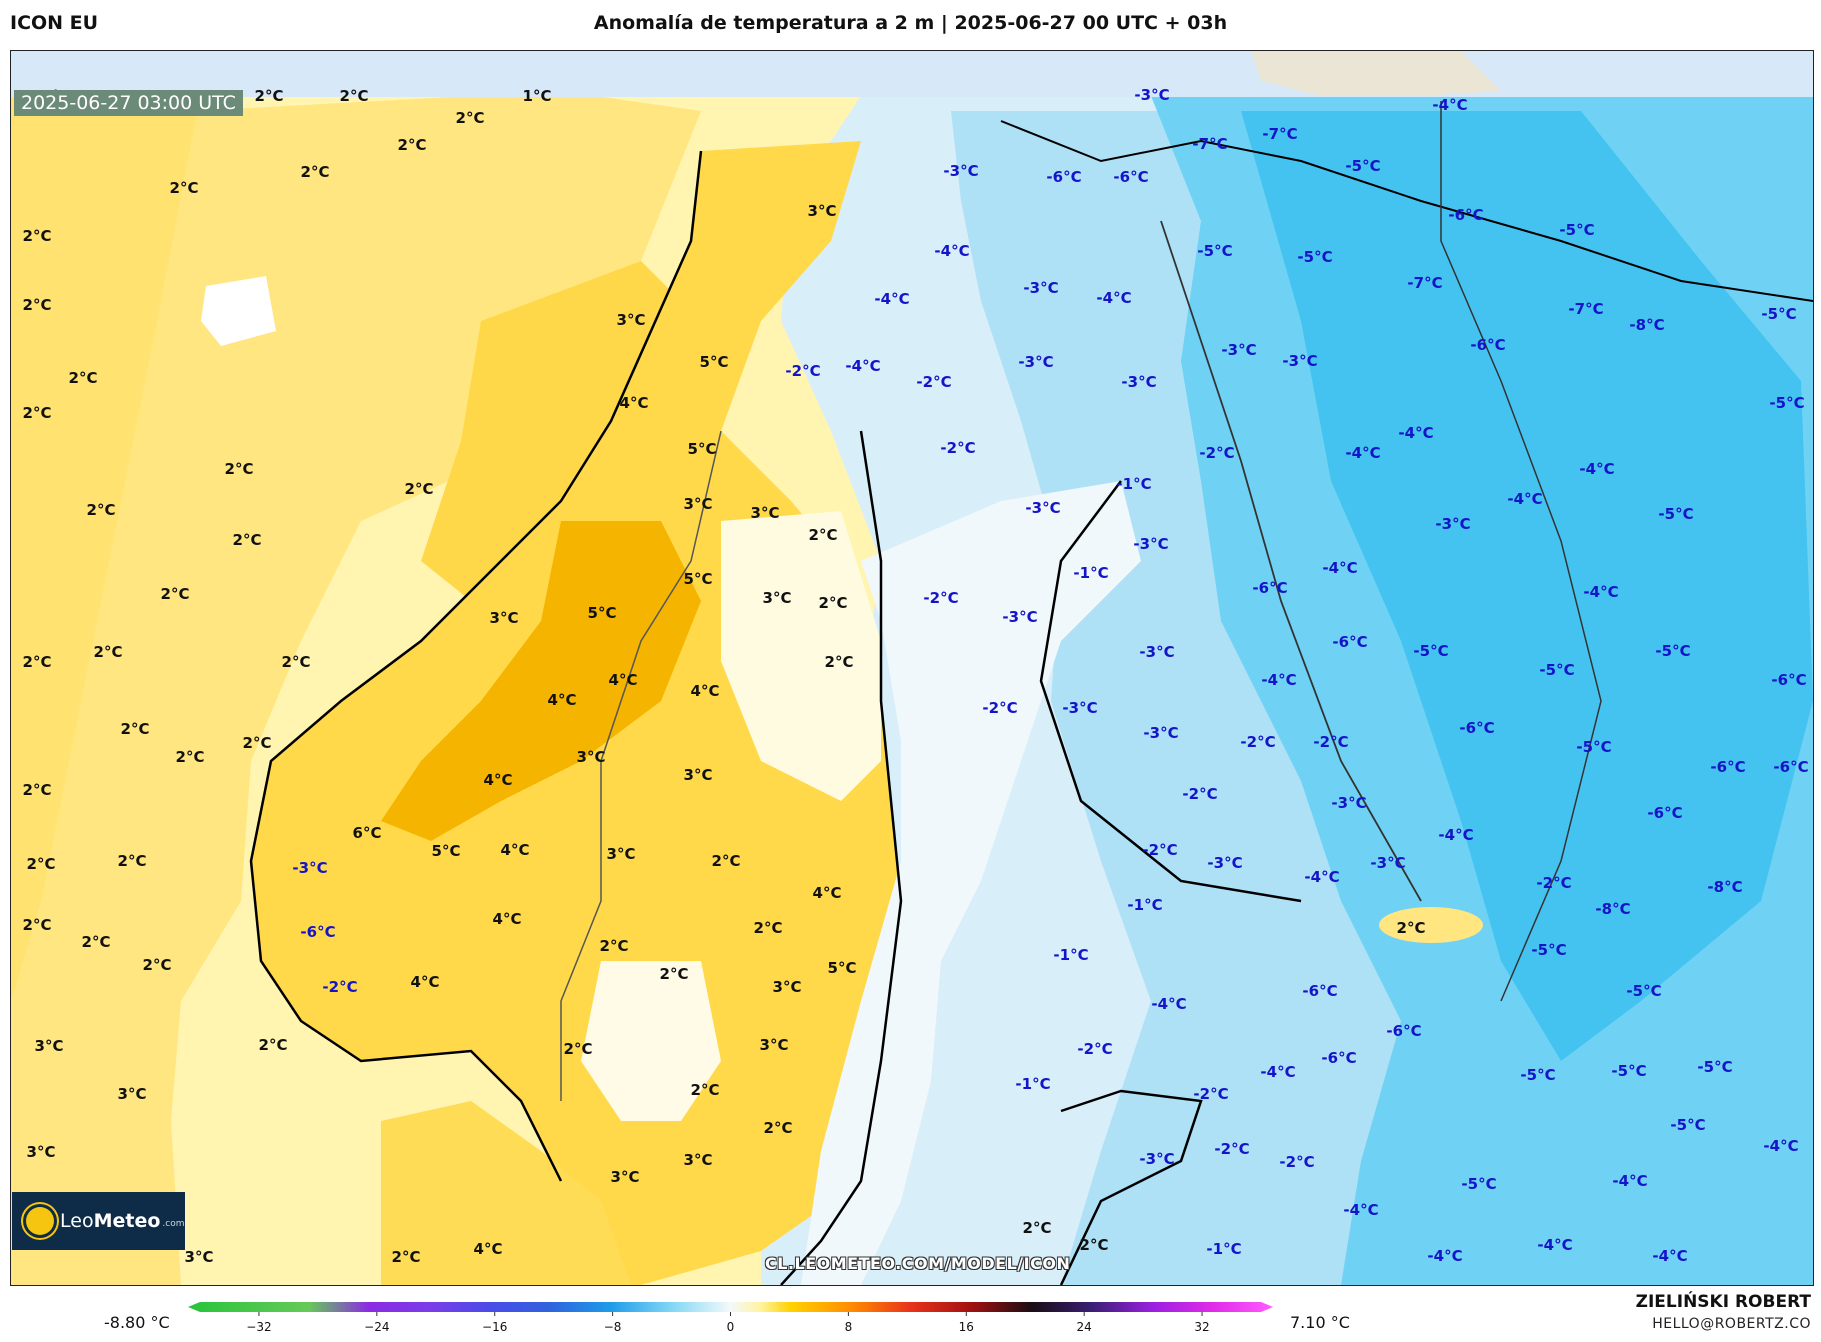 The image size is (1821, 1342). I want to click on temperature-label: 6°C, so click(367, 833).